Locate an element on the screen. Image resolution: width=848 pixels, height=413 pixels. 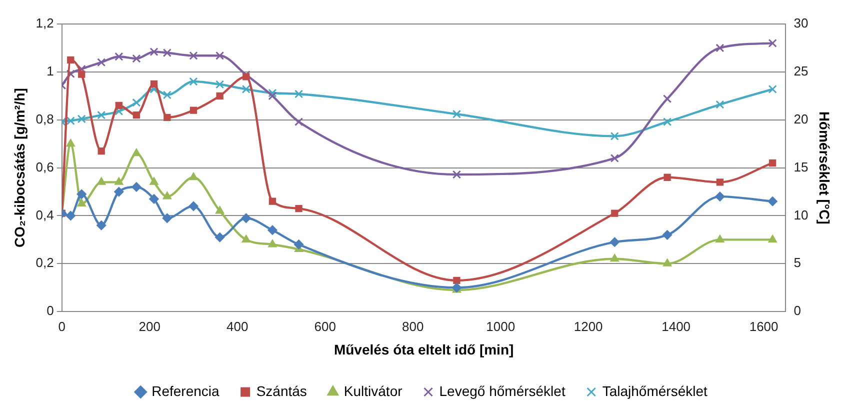
x-tick-label: 1400 is located at coordinates (676, 326).